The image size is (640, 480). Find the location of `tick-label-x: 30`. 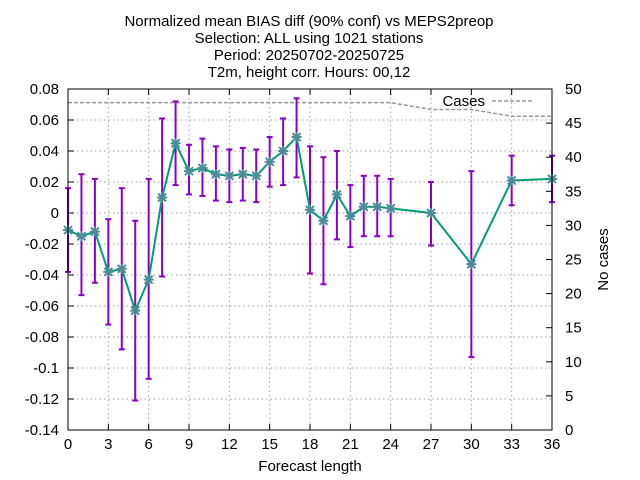

tick-label-x: 30 is located at coordinates (471, 444).